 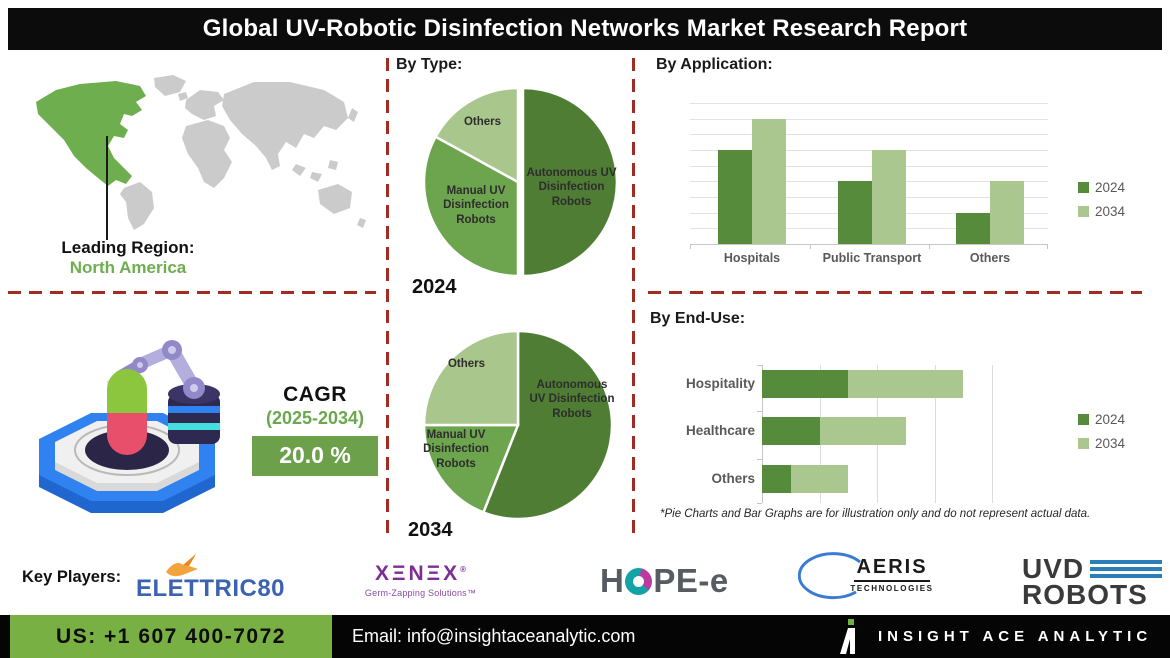 What do you see at coordinates (752, 258) in the screenshot?
I see `app-category-hospitals: Hospitals` at bounding box center [752, 258].